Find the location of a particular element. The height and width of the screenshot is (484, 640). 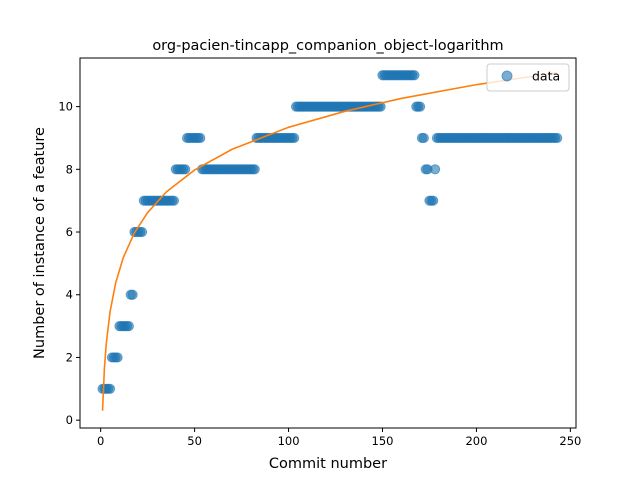

x-axis: 0 50 100 150 200 250 is located at coordinates (339, 438).